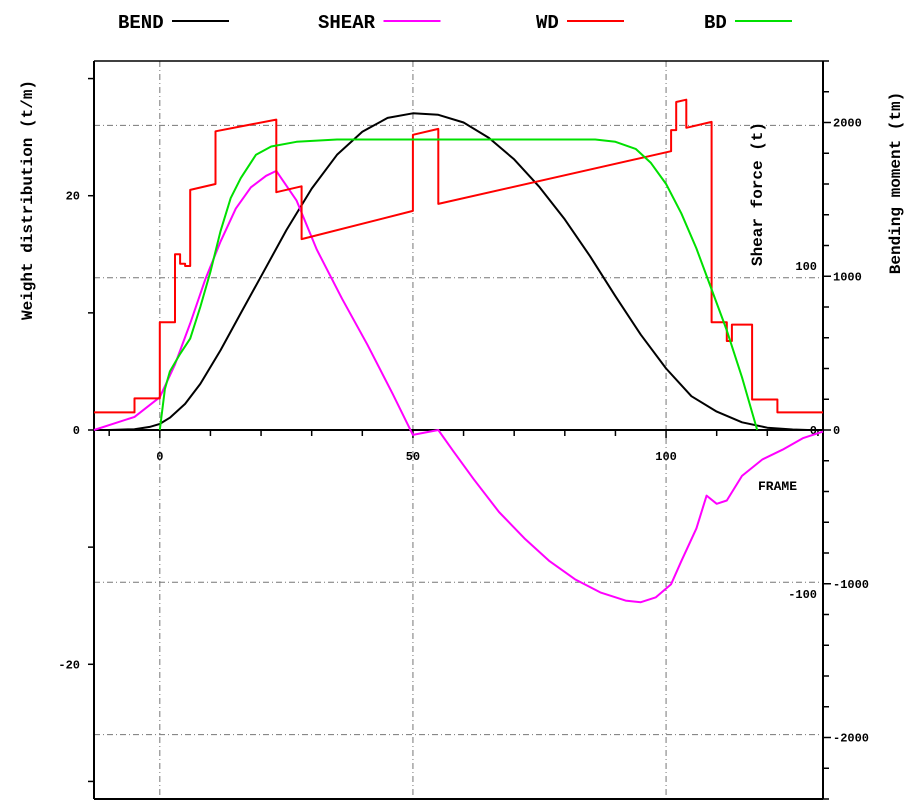 The height and width of the screenshot is (802, 923). I want to click on left-tick-label: 20, so click(73, 197).